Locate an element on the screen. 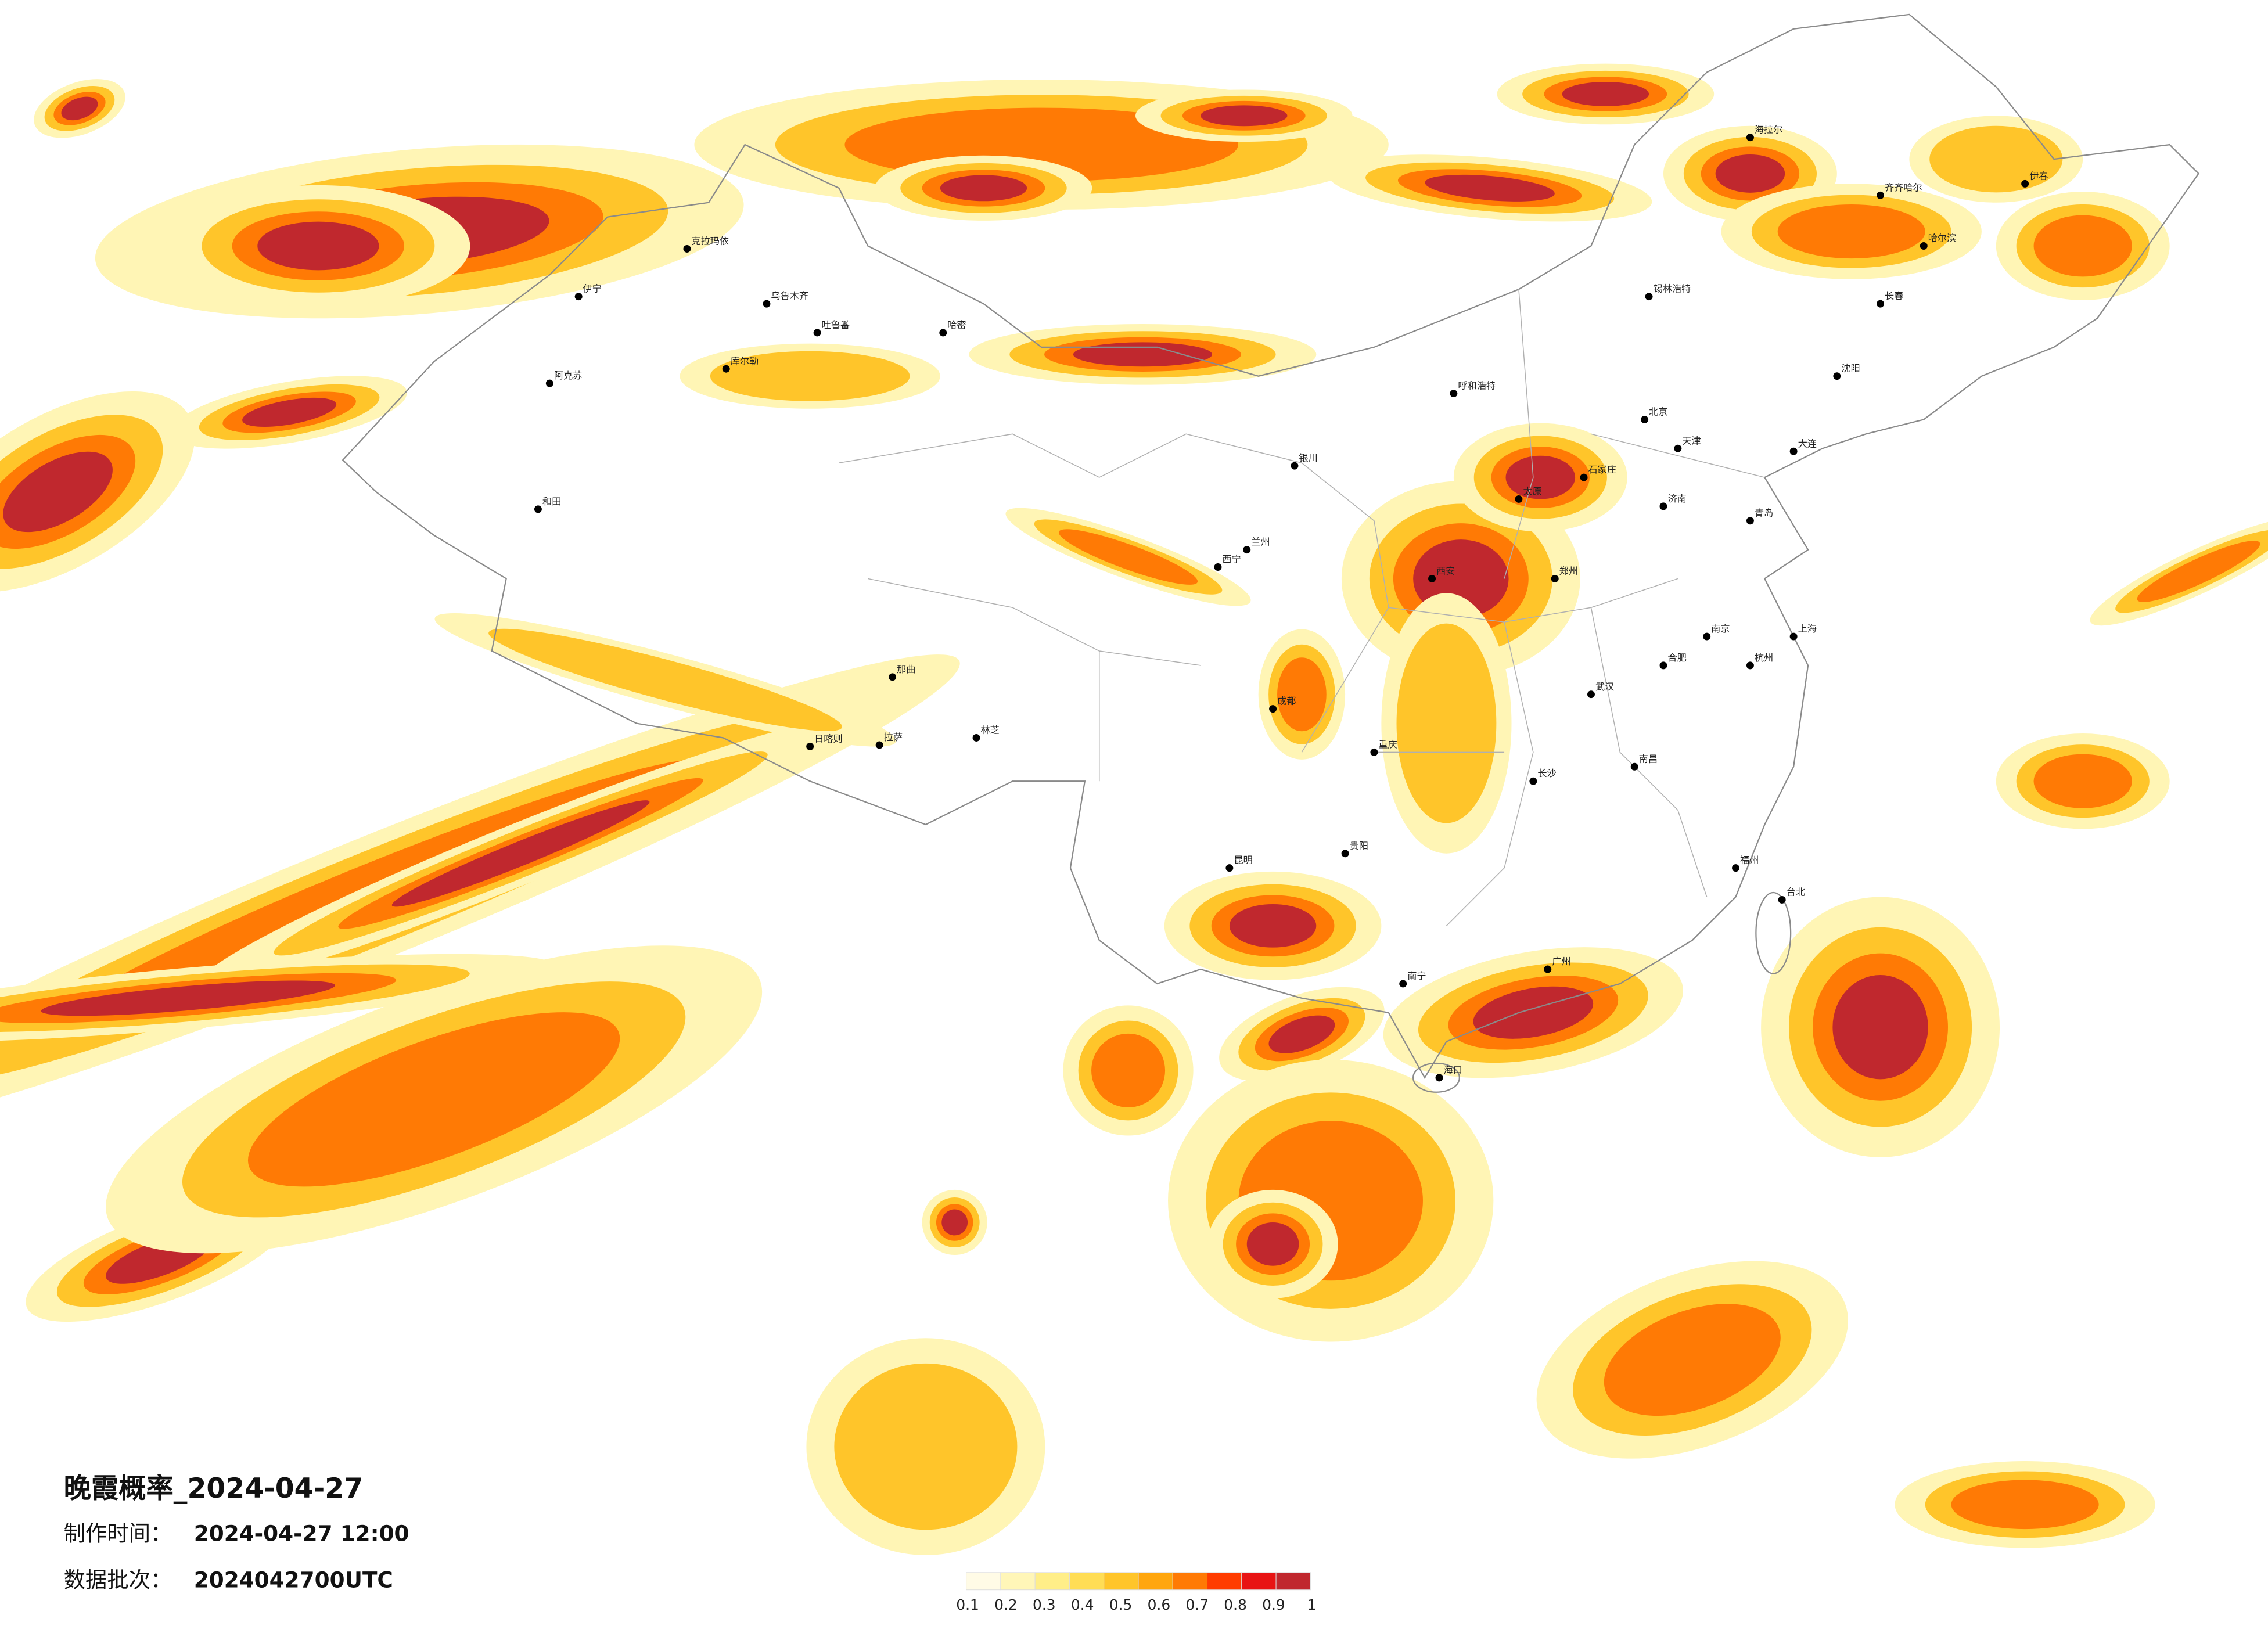  city-label: 济南 is located at coordinates (1676, 498).